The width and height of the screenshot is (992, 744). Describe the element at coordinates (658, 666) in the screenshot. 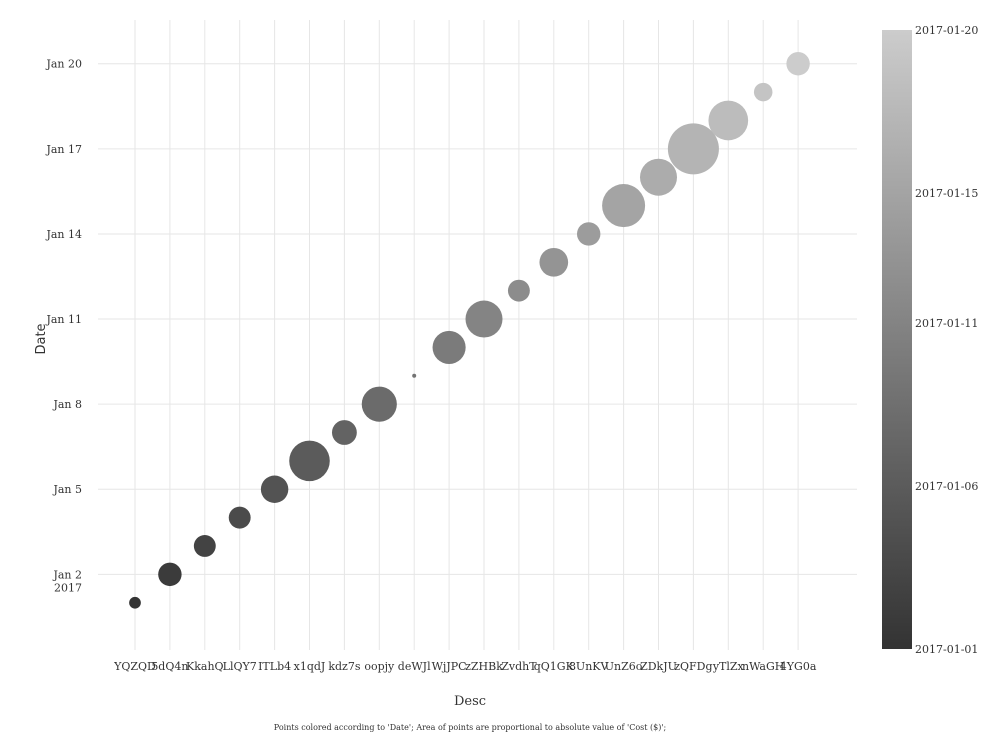

I see `x-tick-label: ZDkJU` at that location.